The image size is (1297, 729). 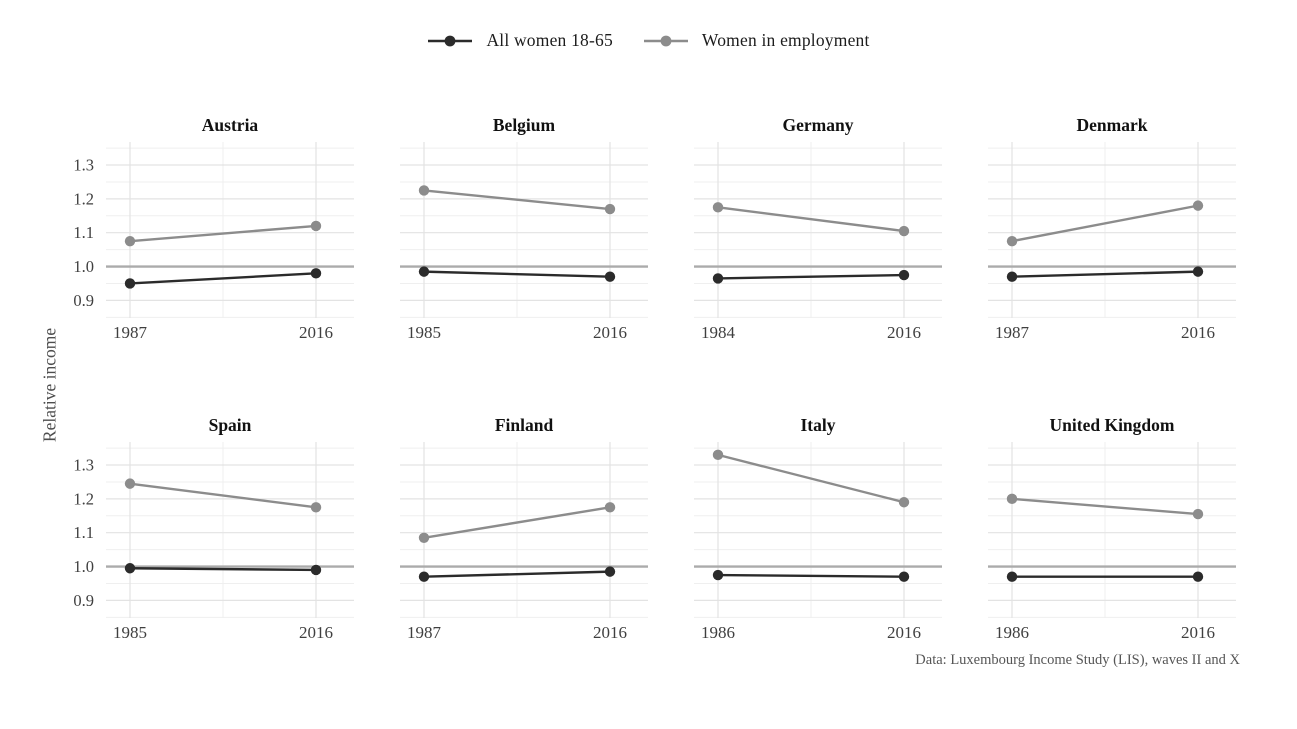 What do you see at coordinates (230, 425) in the screenshot?
I see `panel-title: Spain` at bounding box center [230, 425].